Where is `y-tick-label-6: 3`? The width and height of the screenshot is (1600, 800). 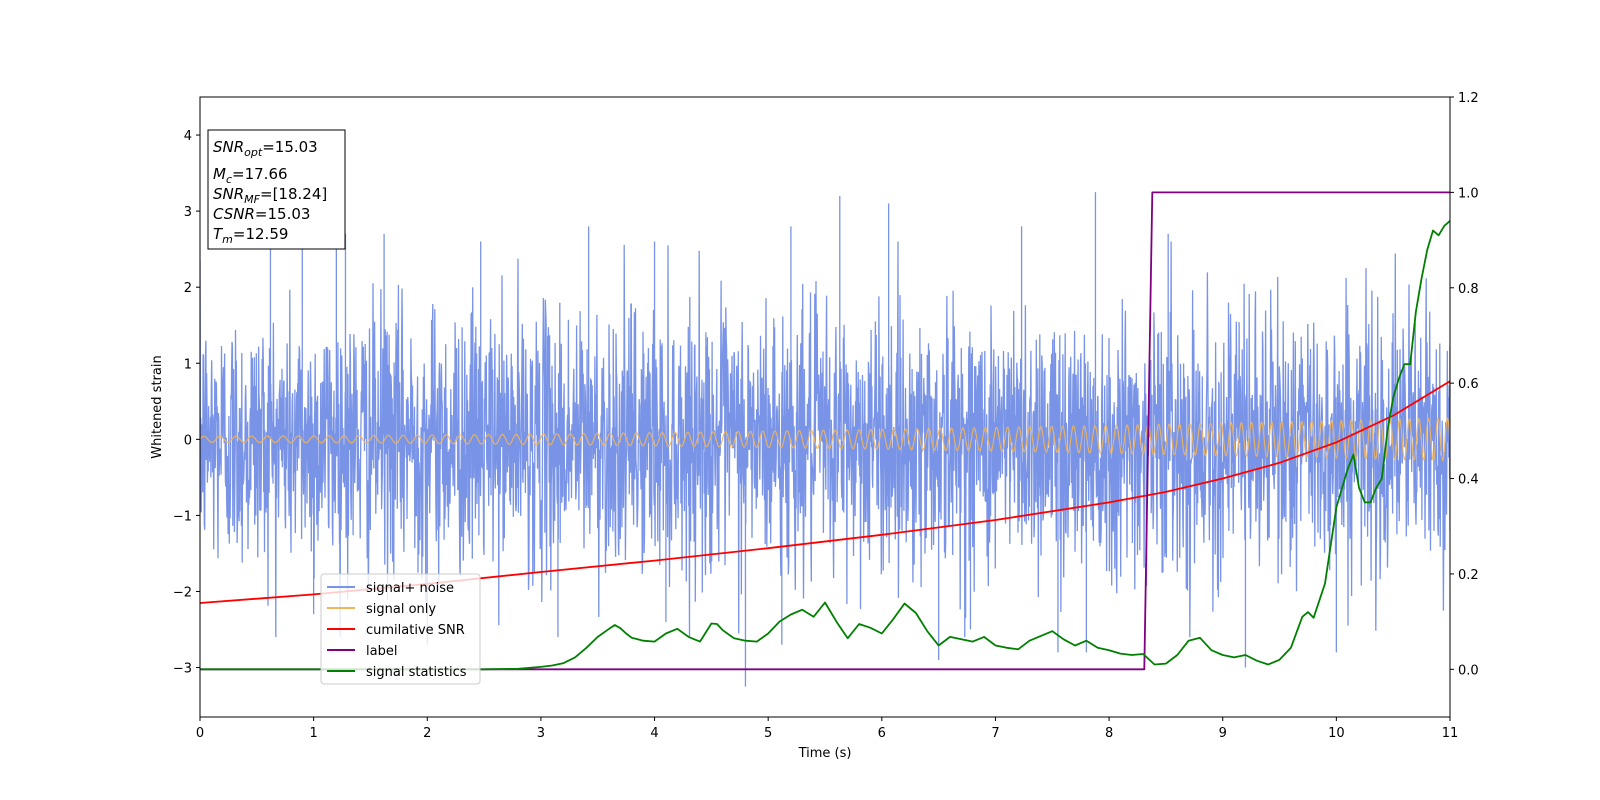
y-tick-label-6: 3 is located at coordinates (188, 212).